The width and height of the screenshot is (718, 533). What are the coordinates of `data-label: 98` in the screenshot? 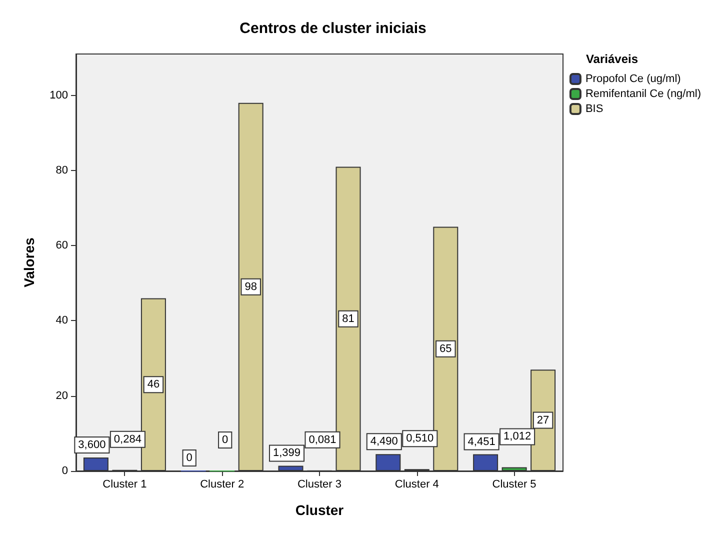 It's located at (250, 286).